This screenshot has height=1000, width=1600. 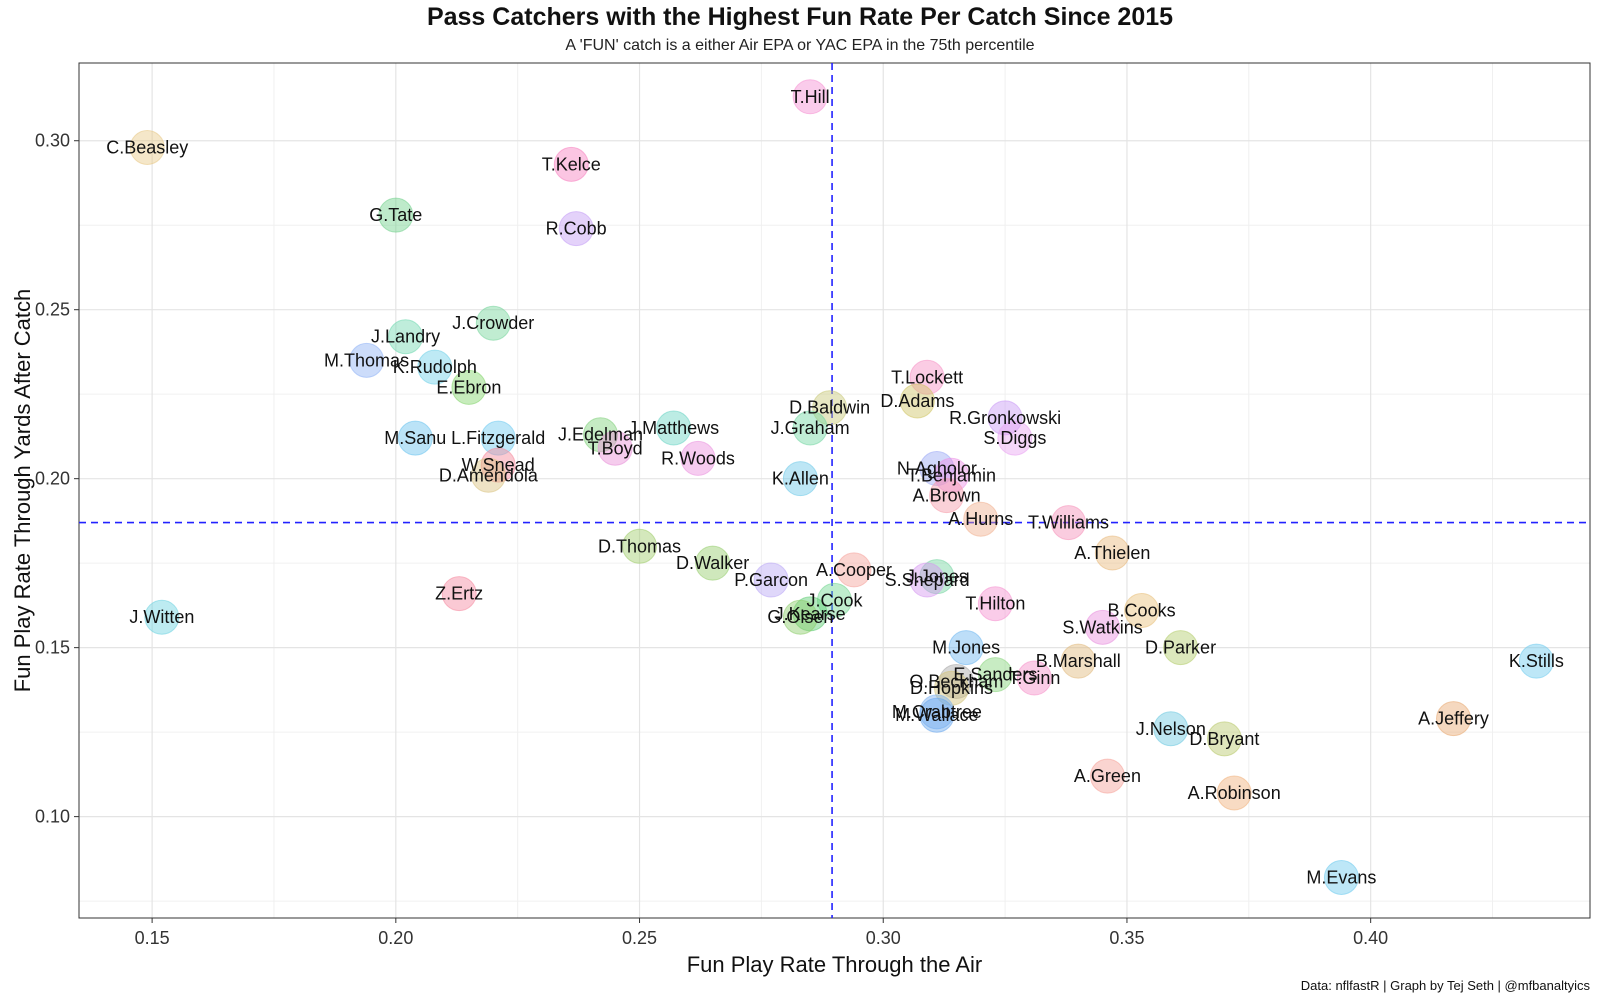 I want to click on x-axis-title: Fun Play Rate Through the Air, so click(x=835, y=964).